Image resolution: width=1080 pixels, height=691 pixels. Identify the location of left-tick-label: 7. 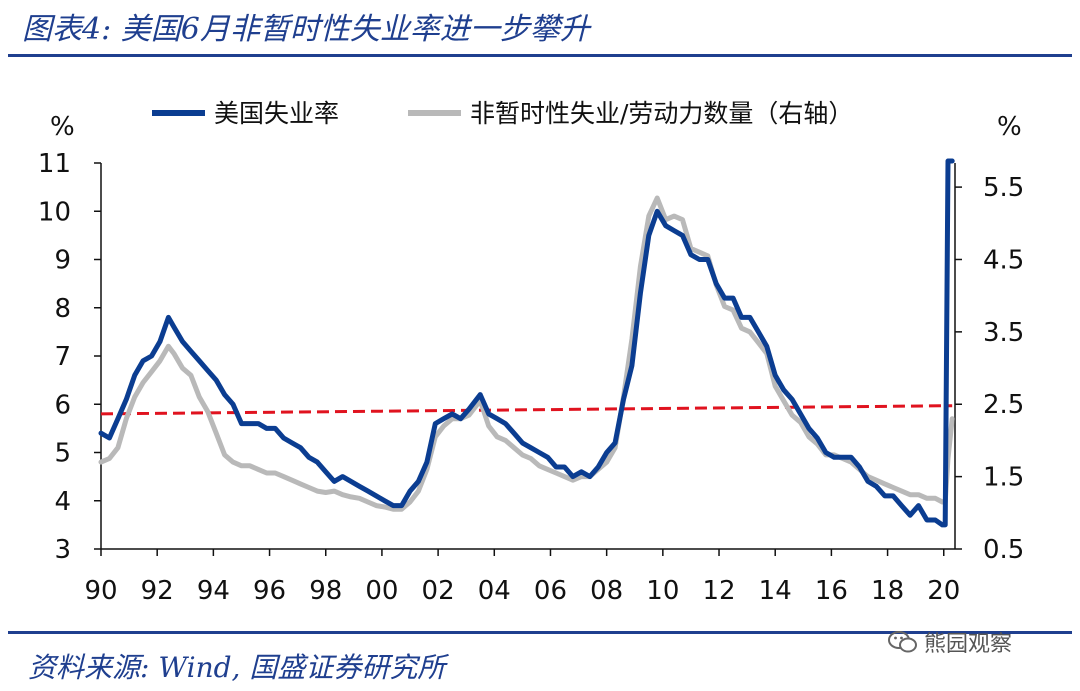
(62, 357).